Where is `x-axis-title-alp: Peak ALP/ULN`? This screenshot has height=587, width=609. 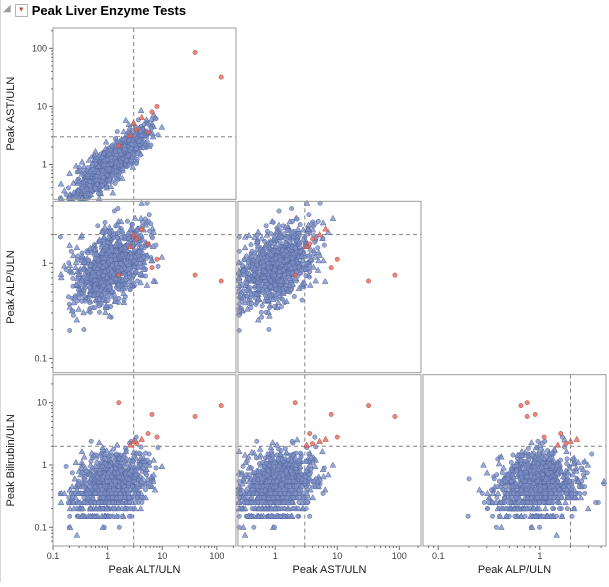
x-axis-title-alp: Peak ALP/ULN is located at coordinates (514, 570).